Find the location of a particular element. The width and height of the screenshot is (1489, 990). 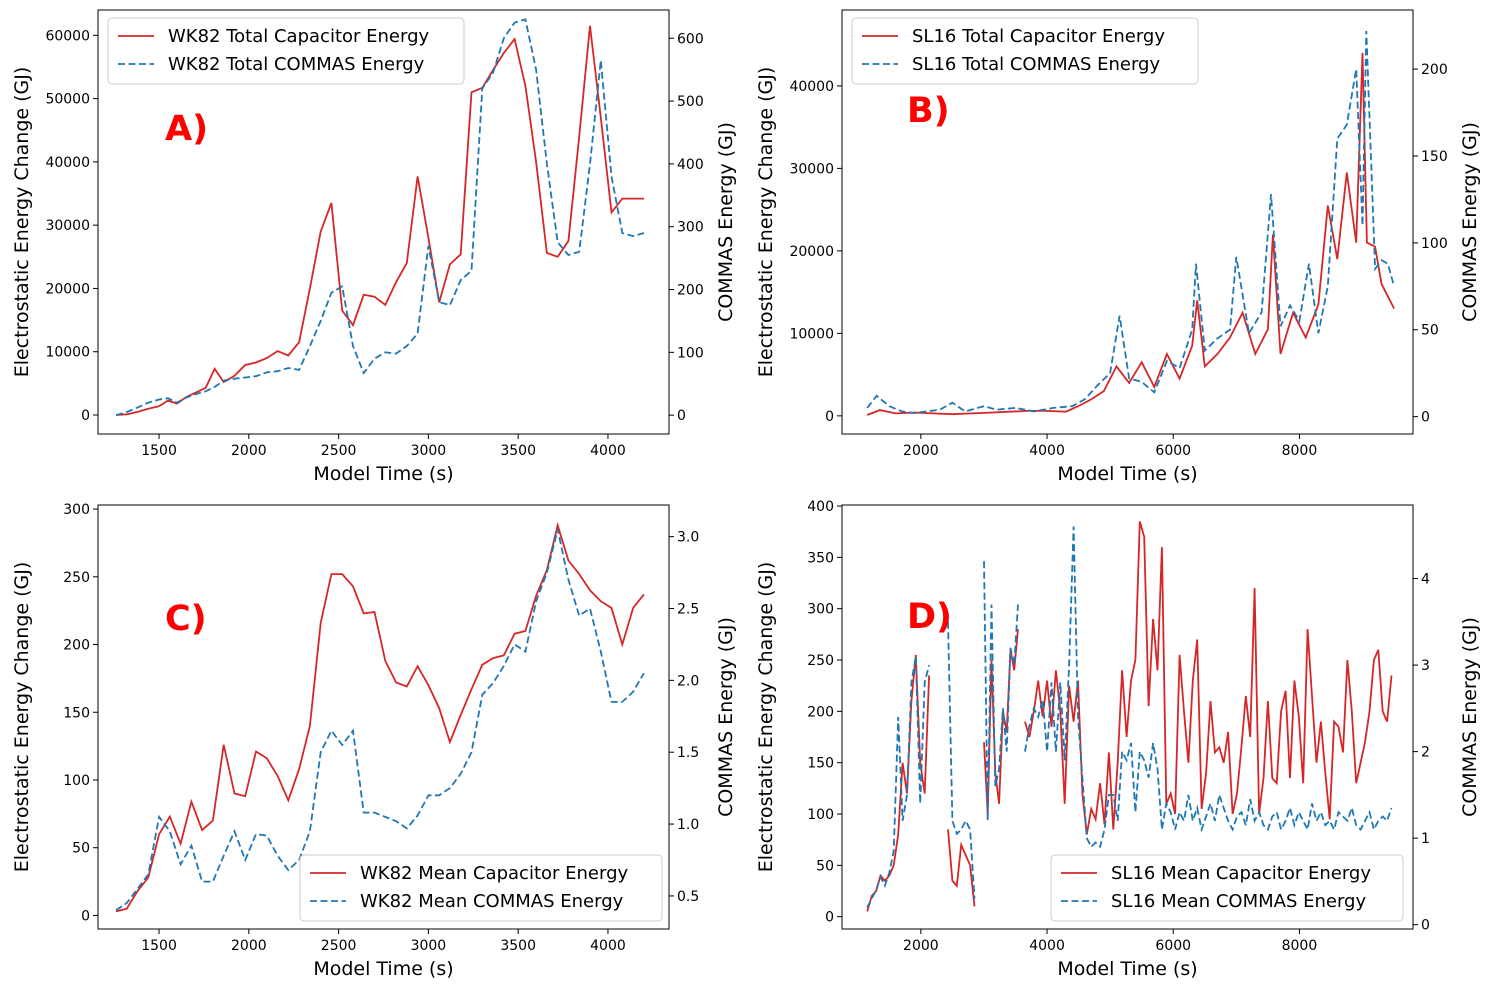

y-tick-label: 350 is located at coordinates (820, 558).